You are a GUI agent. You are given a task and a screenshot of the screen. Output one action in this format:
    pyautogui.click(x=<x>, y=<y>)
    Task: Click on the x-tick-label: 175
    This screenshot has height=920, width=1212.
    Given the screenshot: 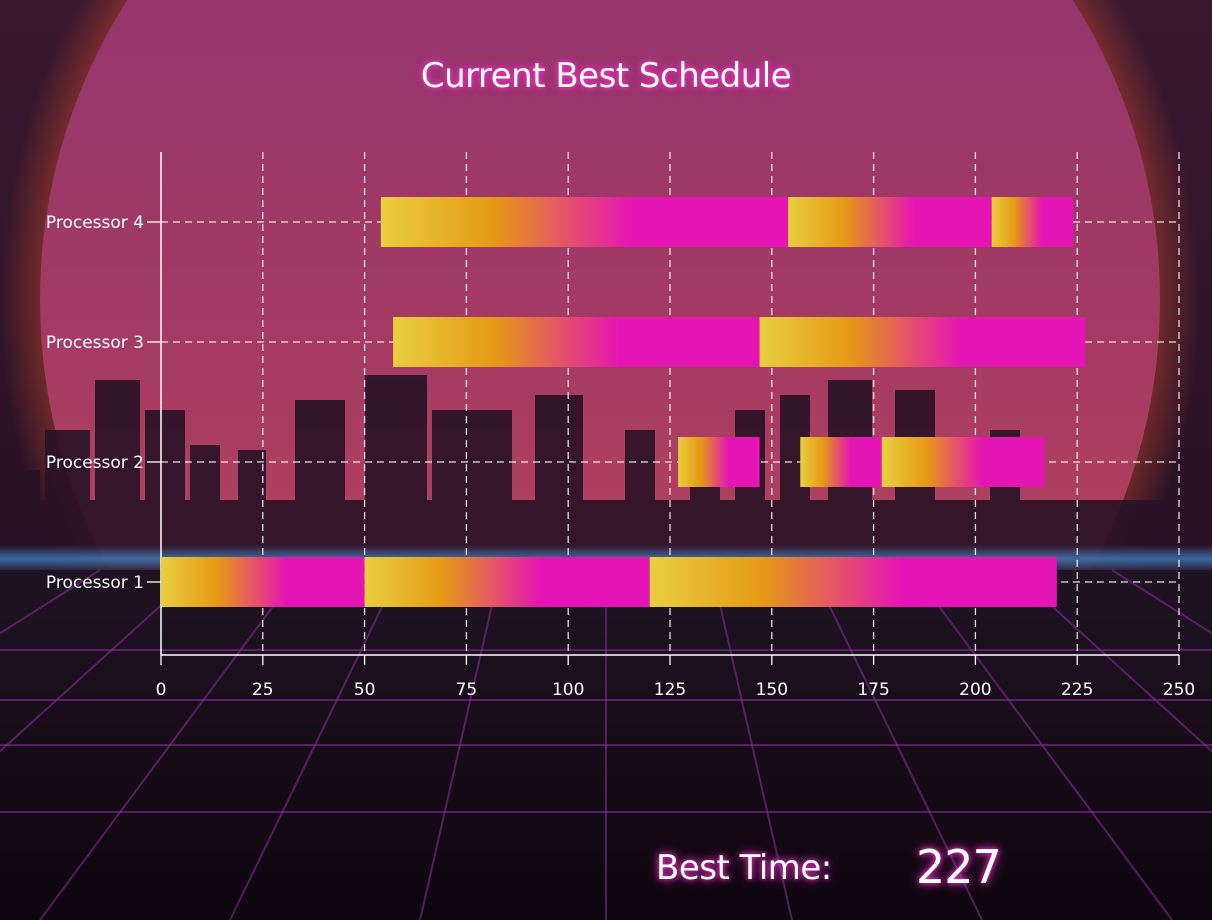 What is the action you would take?
    pyautogui.click(x=873, y=690)
    